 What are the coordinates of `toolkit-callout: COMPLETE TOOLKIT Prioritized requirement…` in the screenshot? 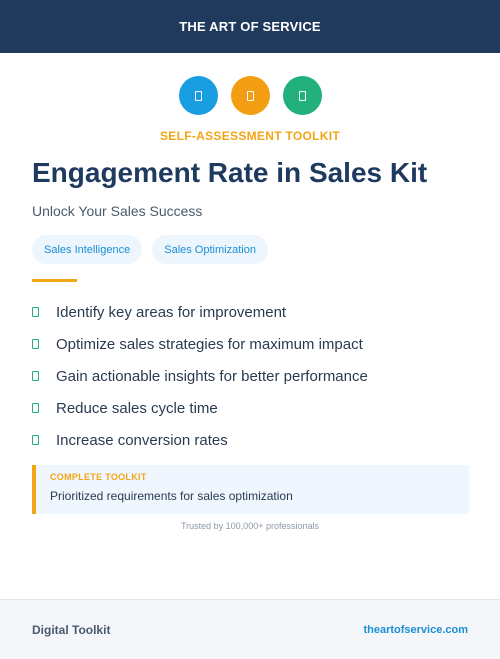 It's located at (250, 489).